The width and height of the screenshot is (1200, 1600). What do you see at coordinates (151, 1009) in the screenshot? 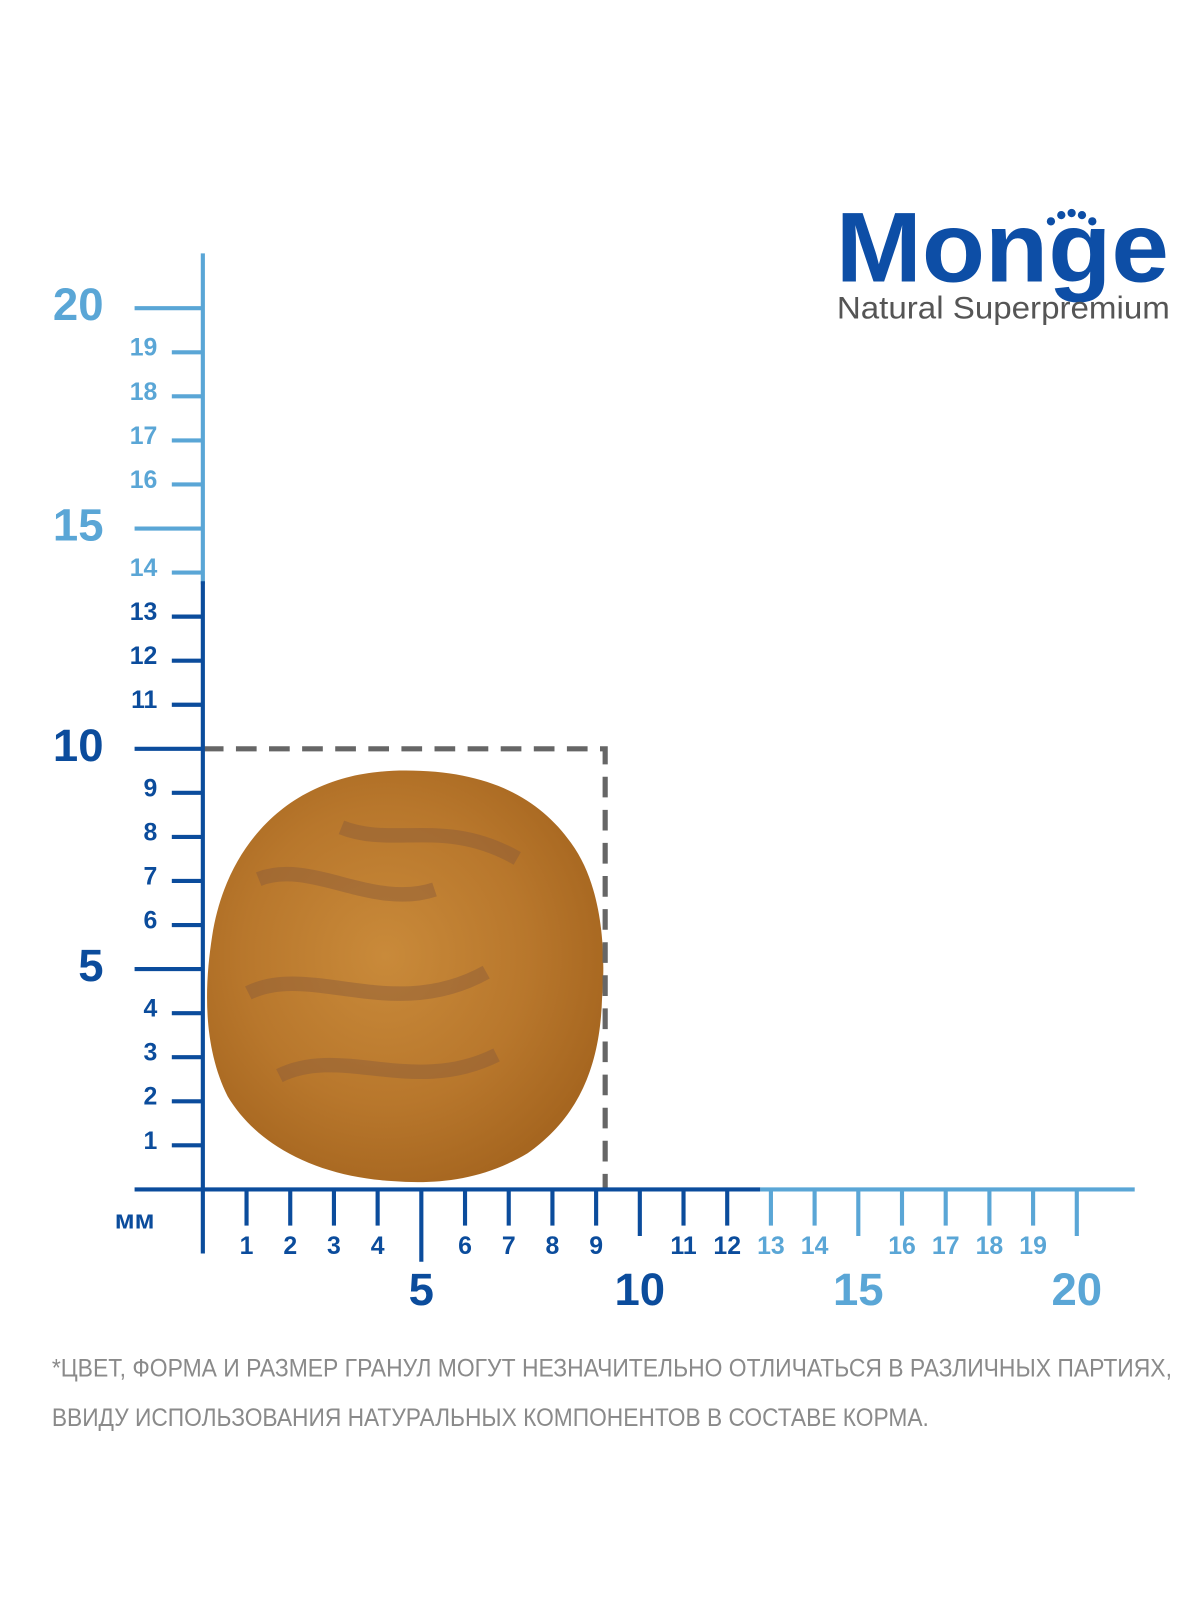
I see `y-tick-label: 4` at bounding box center [151, 1009].